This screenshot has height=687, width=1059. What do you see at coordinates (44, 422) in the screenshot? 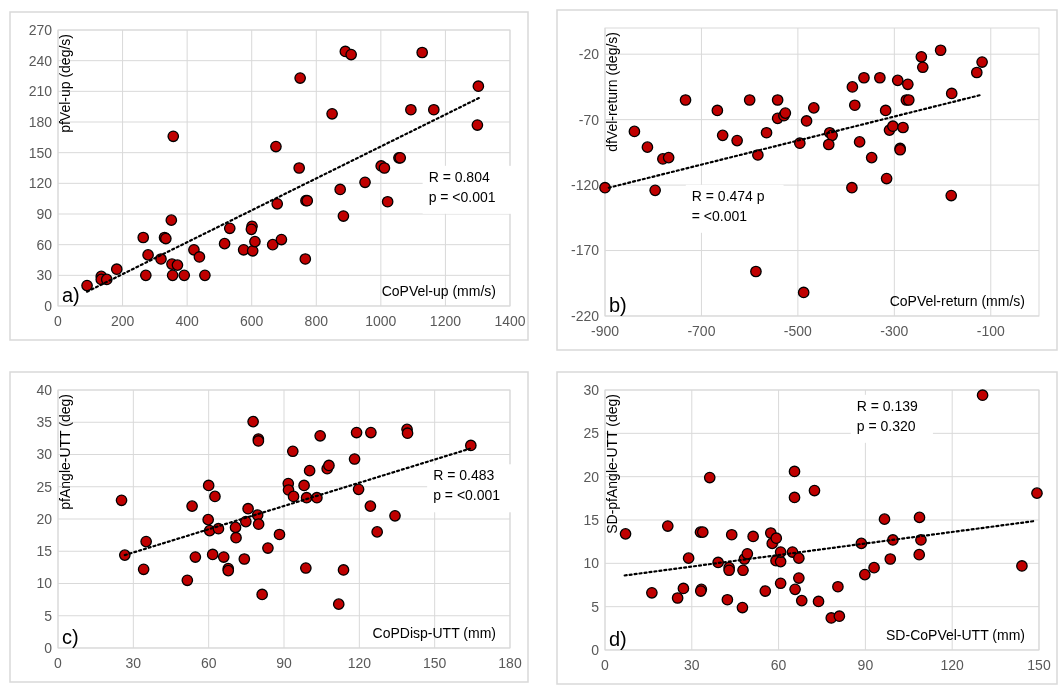
I see `y-tick-label: 35` at bounding box center [44, 422].